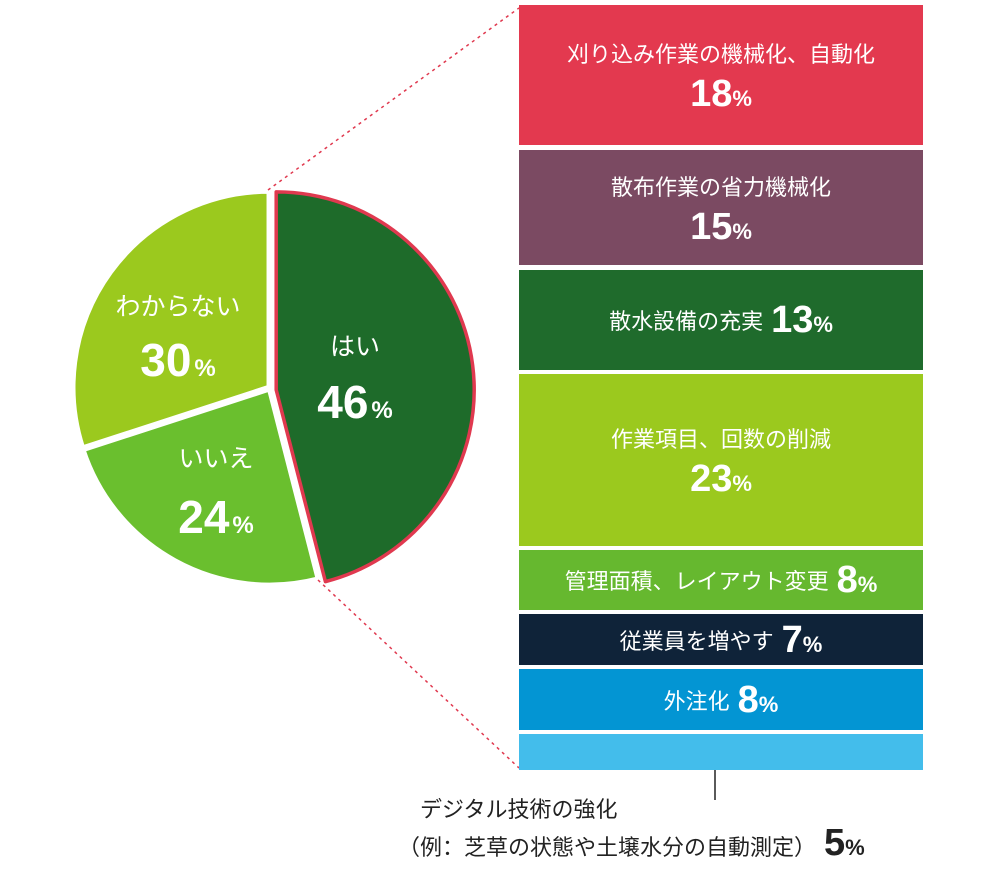 The width and height of the screenshot is (1000, 871). What do you see at coordinates (216, 517) in the screenshot?
I see `pie-value-no: 24%` at bounding box center [216, 517].